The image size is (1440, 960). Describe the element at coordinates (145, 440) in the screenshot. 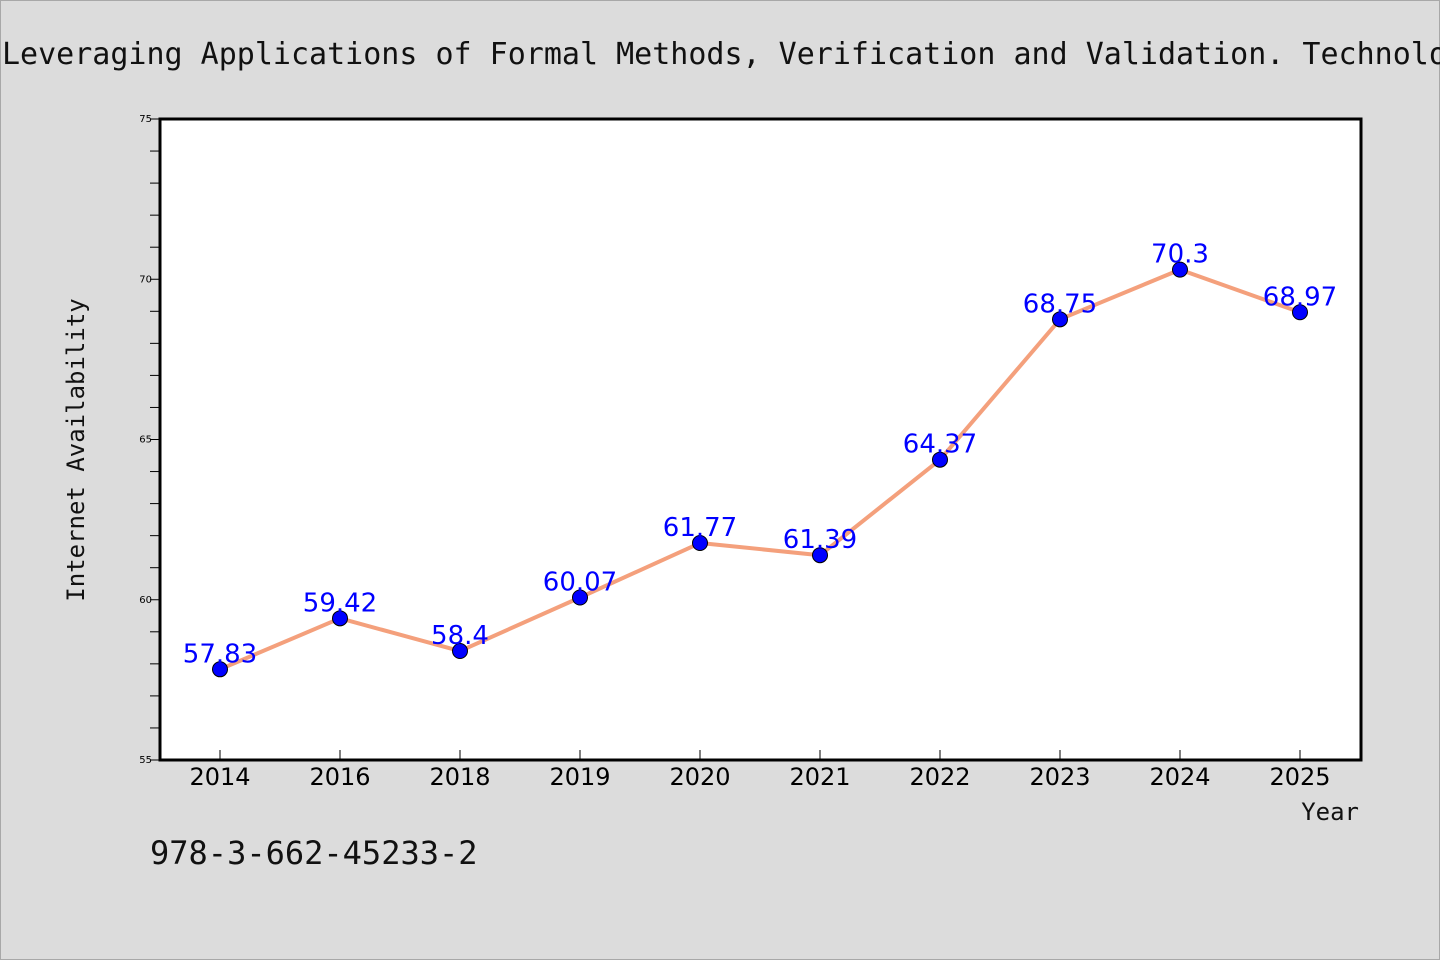

I see `y-tick-label: 65` at that location.